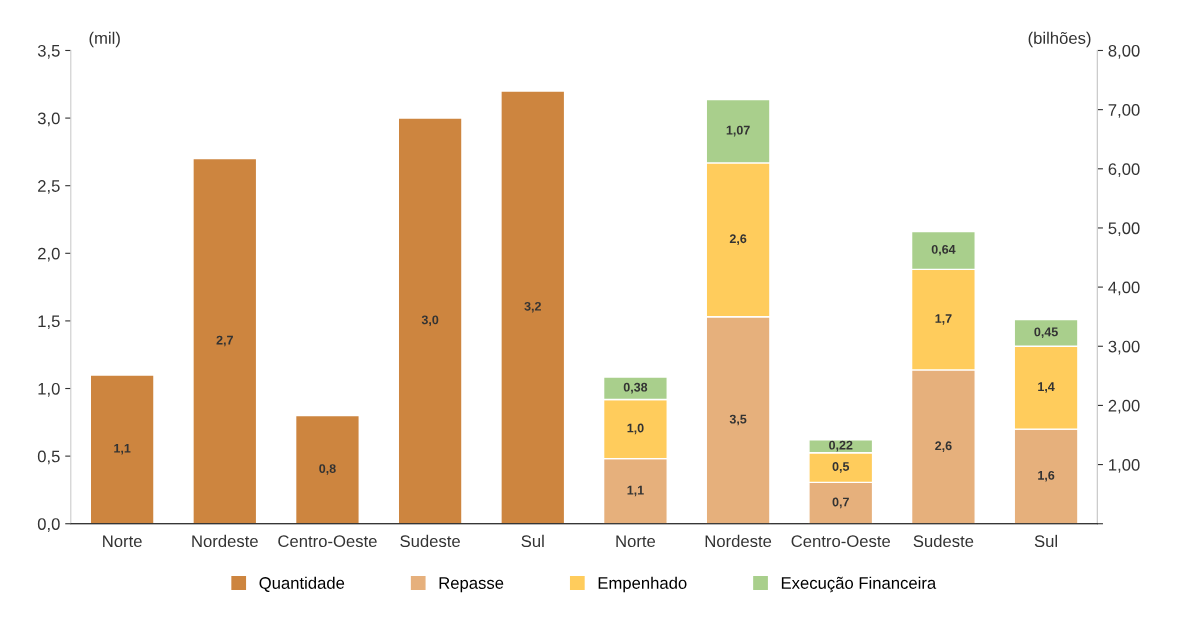  I want to click on y-tick-label: 1,0, so click(49, 389).